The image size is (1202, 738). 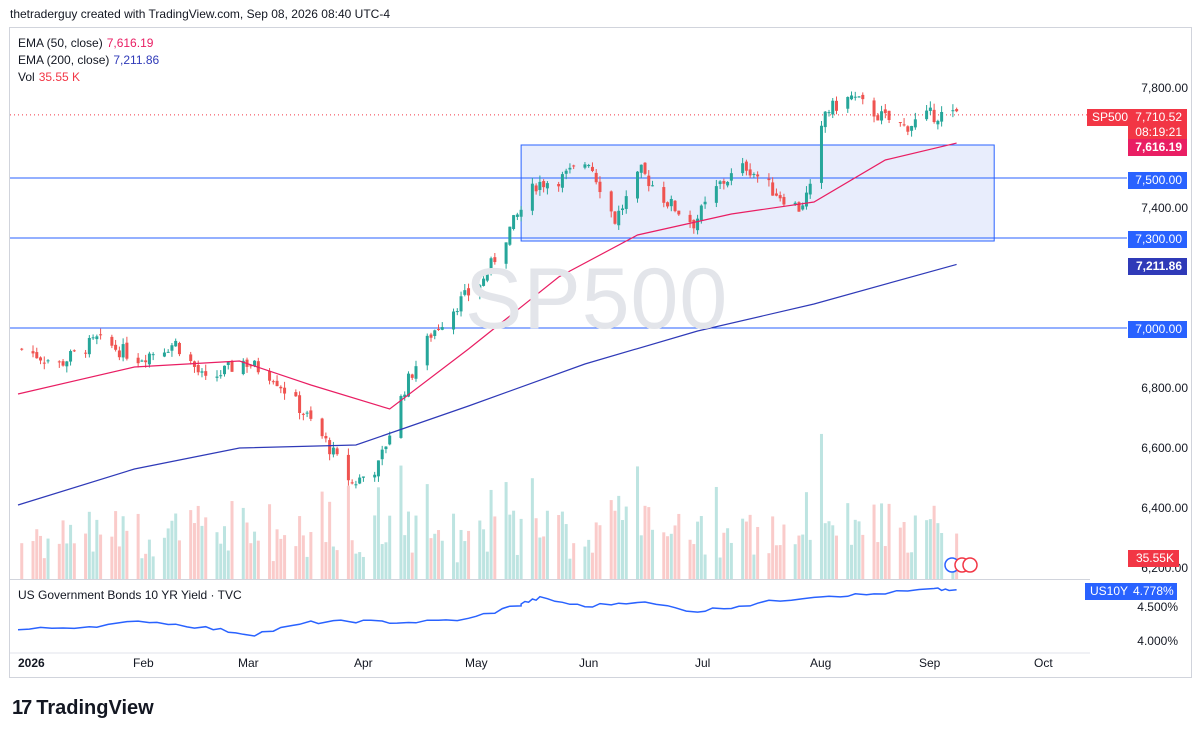 What do you see at coordinates (49, 77) in the screenshot?
I see `legend-vol: Vol 35.55 K` at bounding box center [49, 77].